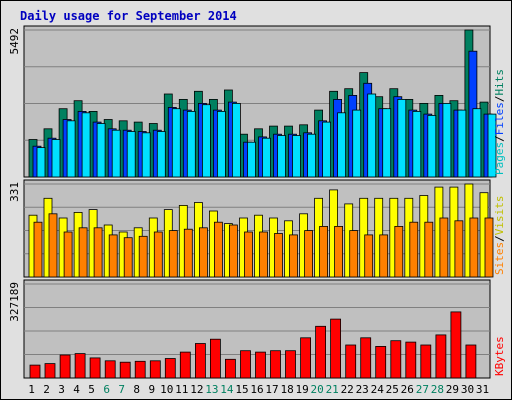 The width and height of the screenshot is (512, 400). What do you see at coordinates (76, 389) in the screenshot?
I see `x-tick-label-day-4: 4` at bounding box center [76, 389].